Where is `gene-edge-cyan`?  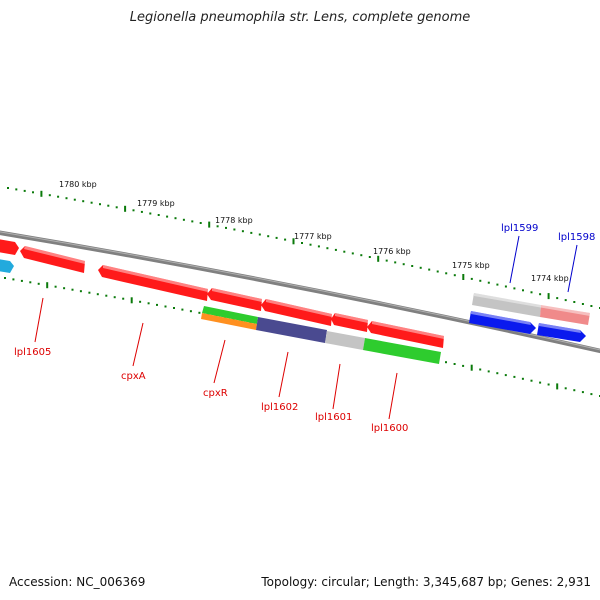
gene-edge-cyan is located at coordinates (7, 266).